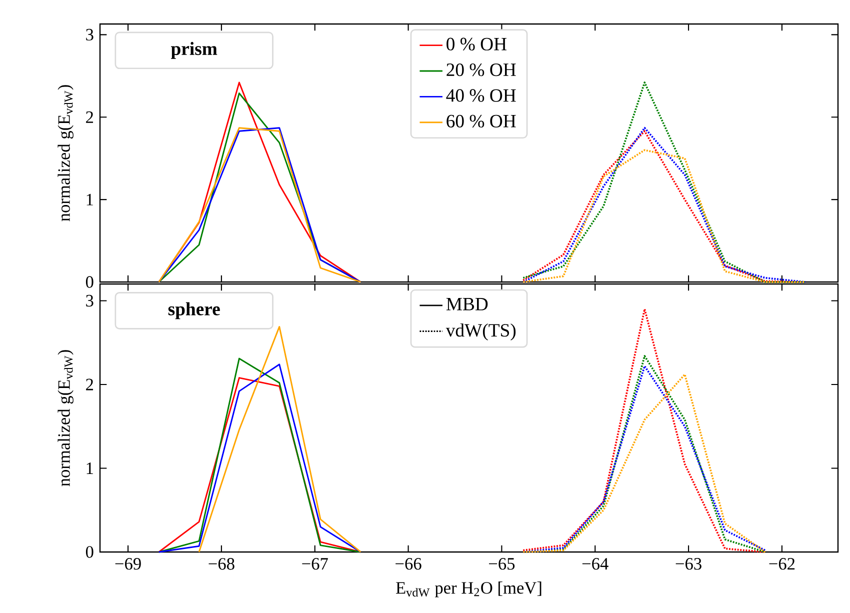  Describe the element at coordinates (782, 564) in the screenshot. I see `x-tick-label: −62` at that location.